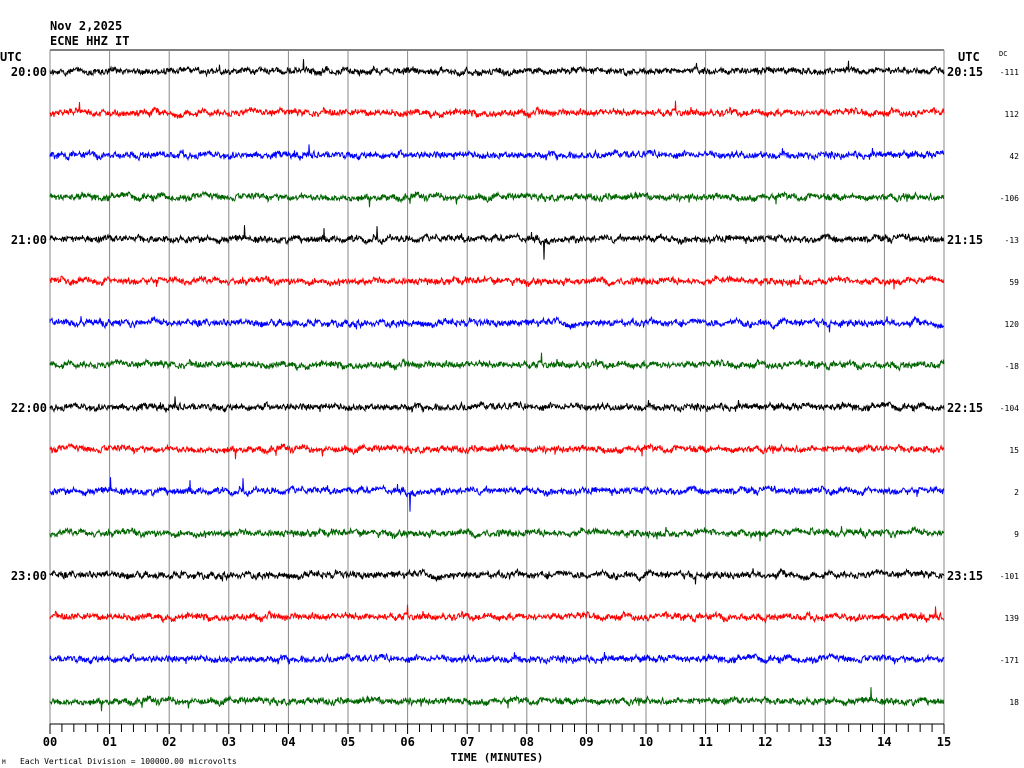 This screenshot has width=1024, height=768. What do you see at coordinates (1014, 450) in the screenshot?
I see `trace-dc-offset: 15` at bounding box center [1014, 450].